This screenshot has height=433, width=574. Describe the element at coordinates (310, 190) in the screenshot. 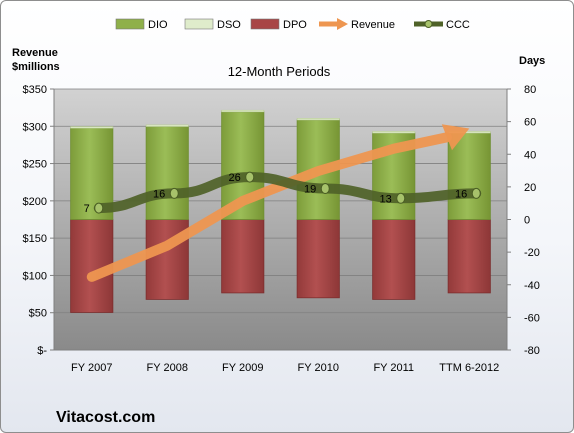

I see `ccc-data-label: 19` at that location.